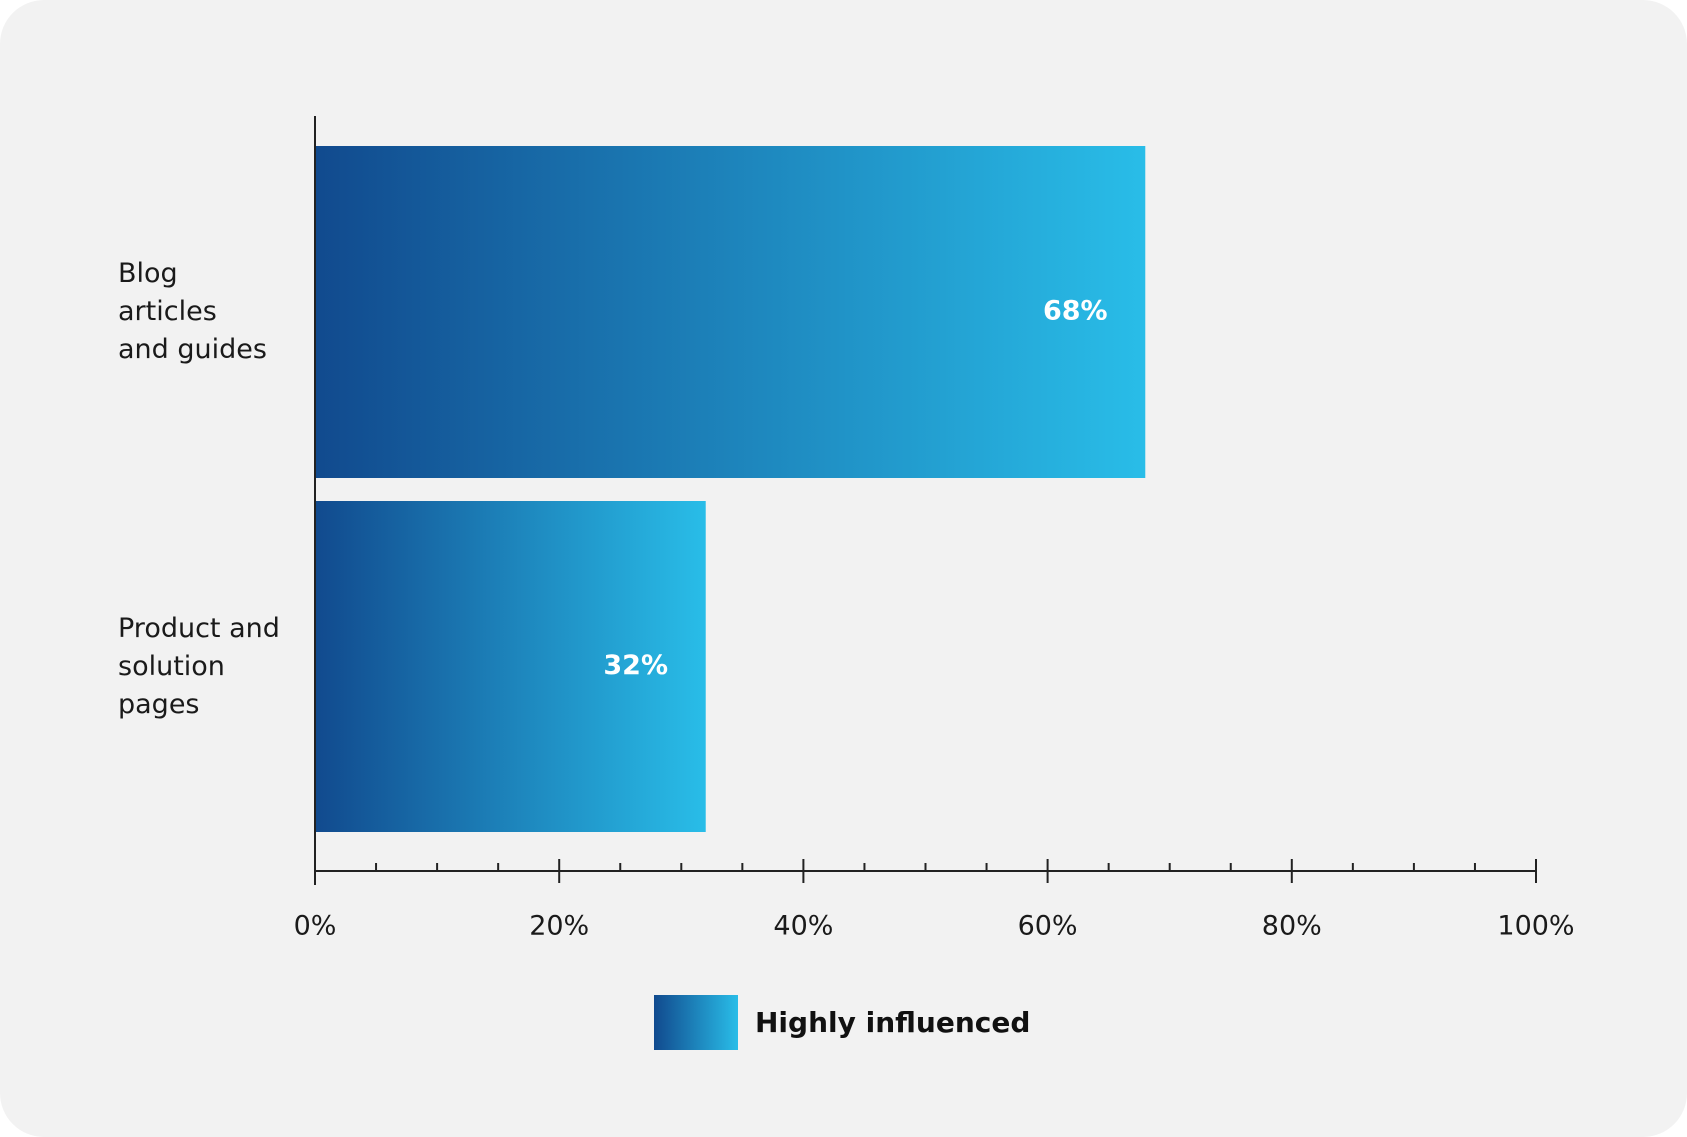  Describe the element at coordinates (559, 926) in the screenshot. I see `x-tick-label: 20%` at that location.